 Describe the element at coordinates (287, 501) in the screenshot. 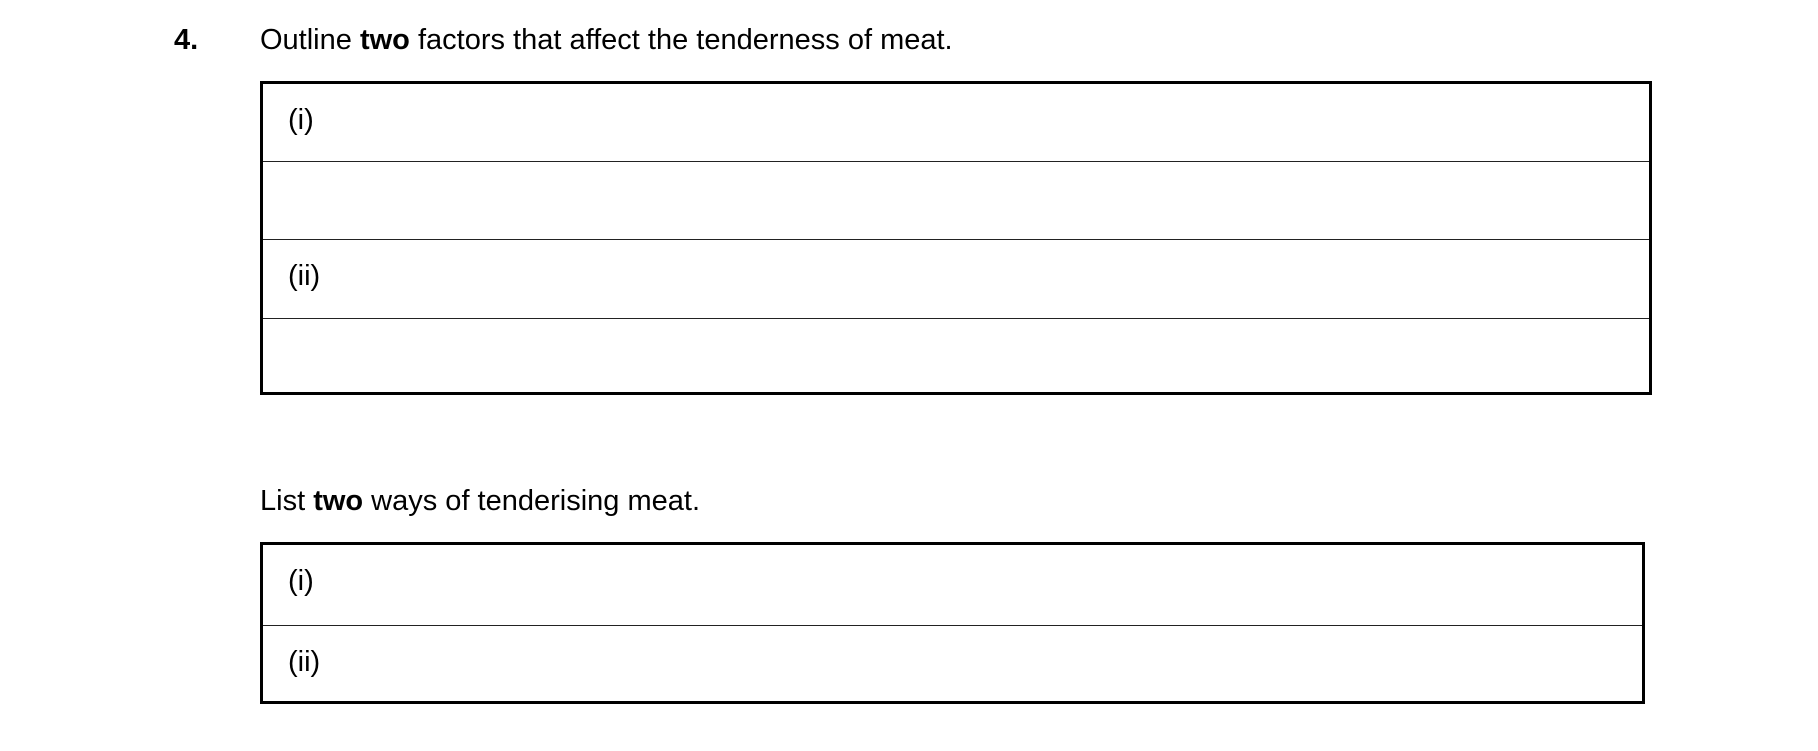

I see `prompt-text: List` at that location.